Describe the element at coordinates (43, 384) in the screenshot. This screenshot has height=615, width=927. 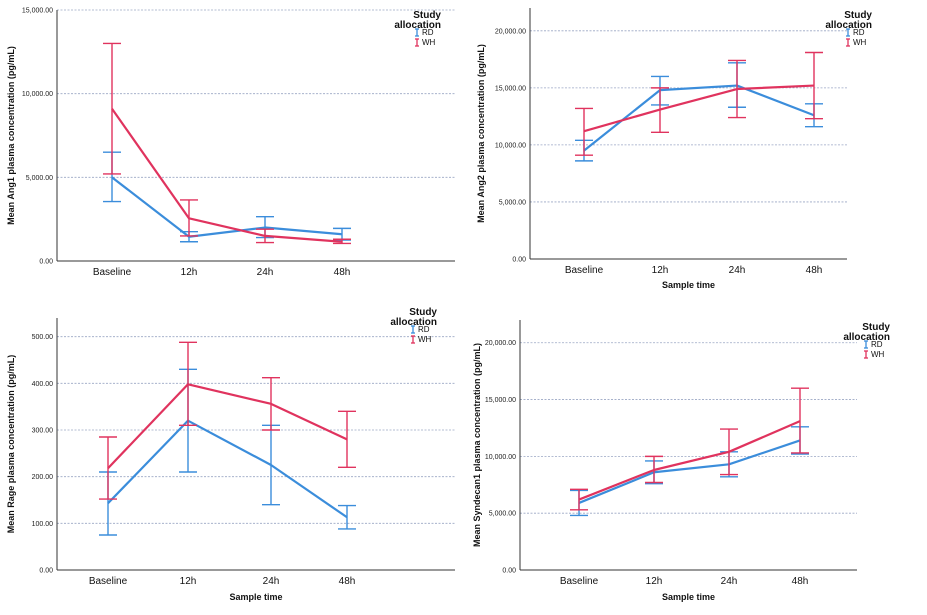
I see `y-tick-label: 400.00` at that location.